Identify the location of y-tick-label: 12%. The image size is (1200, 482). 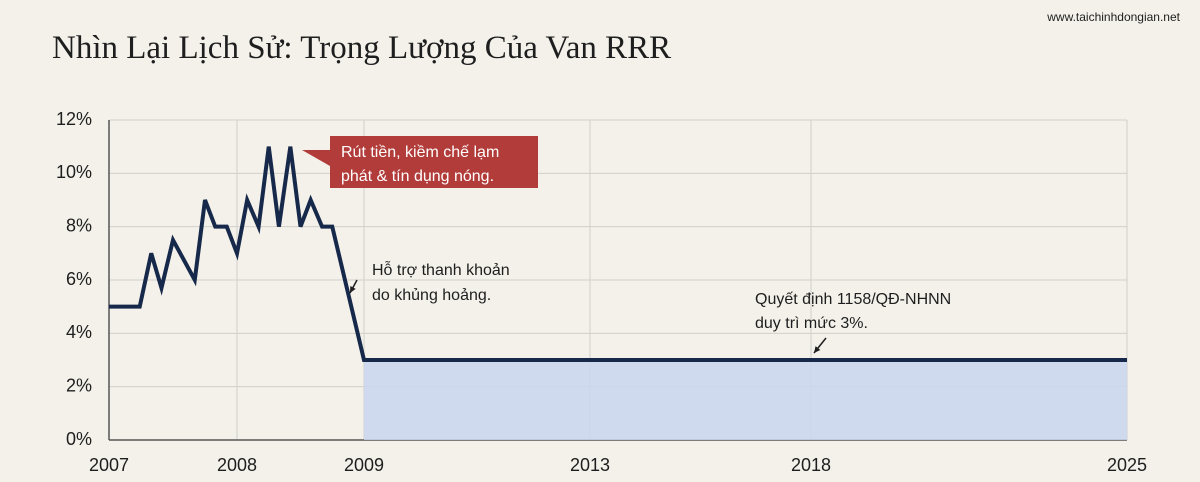
(74, 119).